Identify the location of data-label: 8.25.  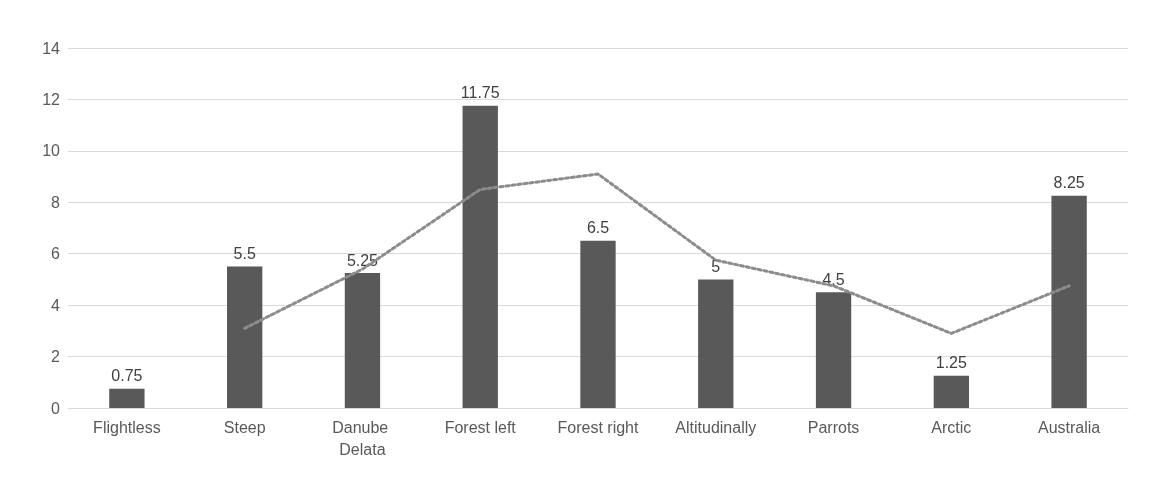
(1069, 183).